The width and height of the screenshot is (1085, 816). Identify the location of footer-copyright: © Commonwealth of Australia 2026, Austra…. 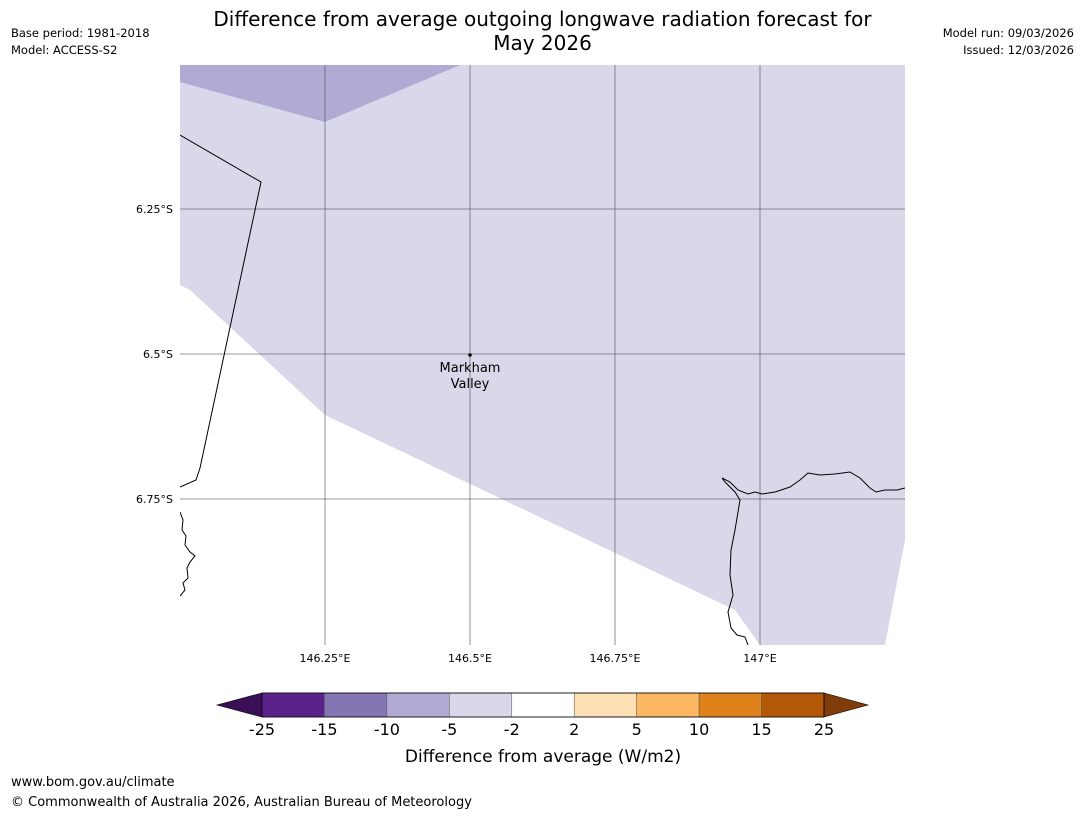
(241, 802).